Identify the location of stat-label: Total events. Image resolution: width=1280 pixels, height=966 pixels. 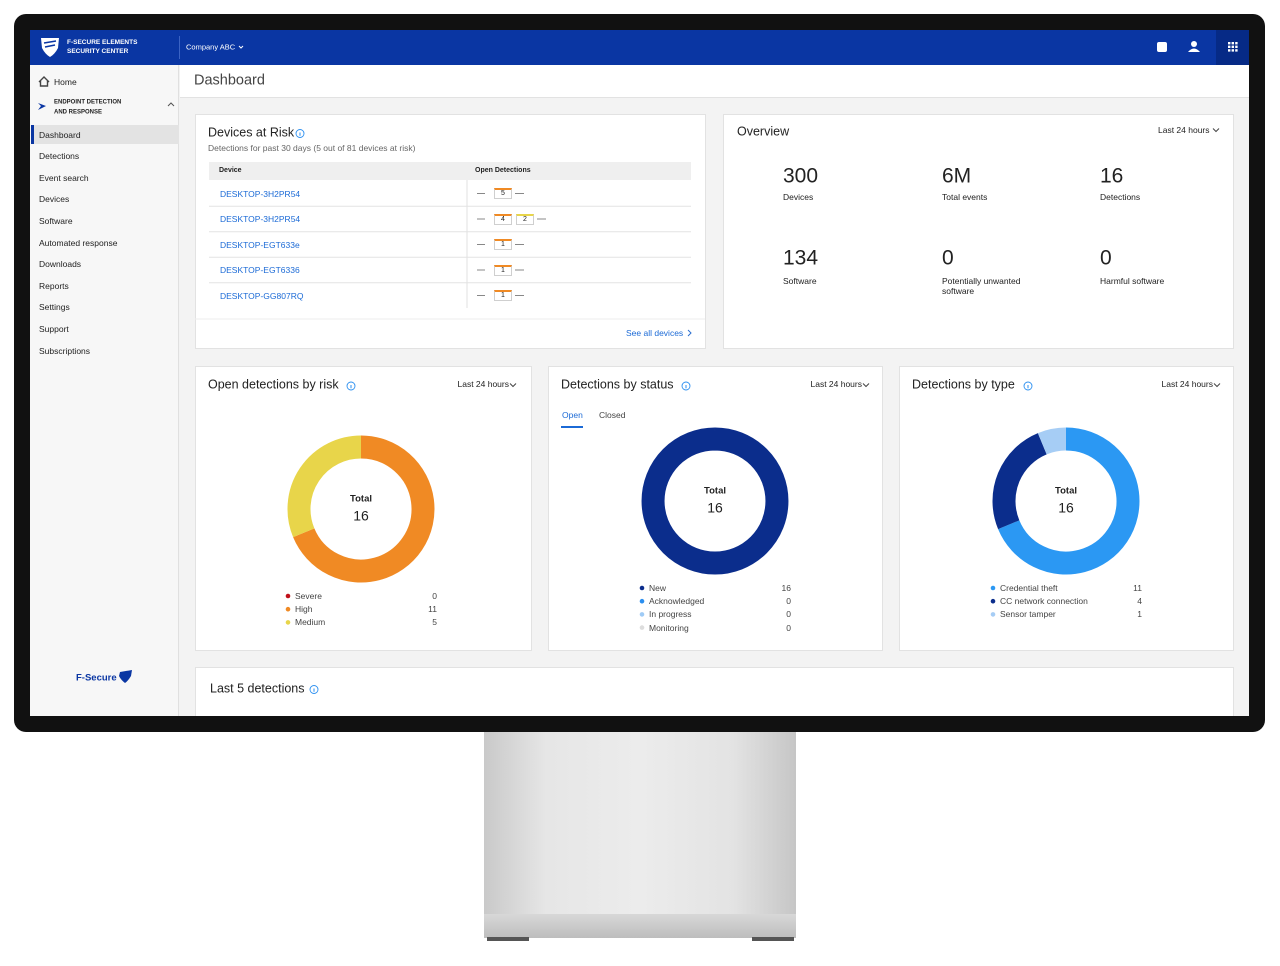
(965, 197).